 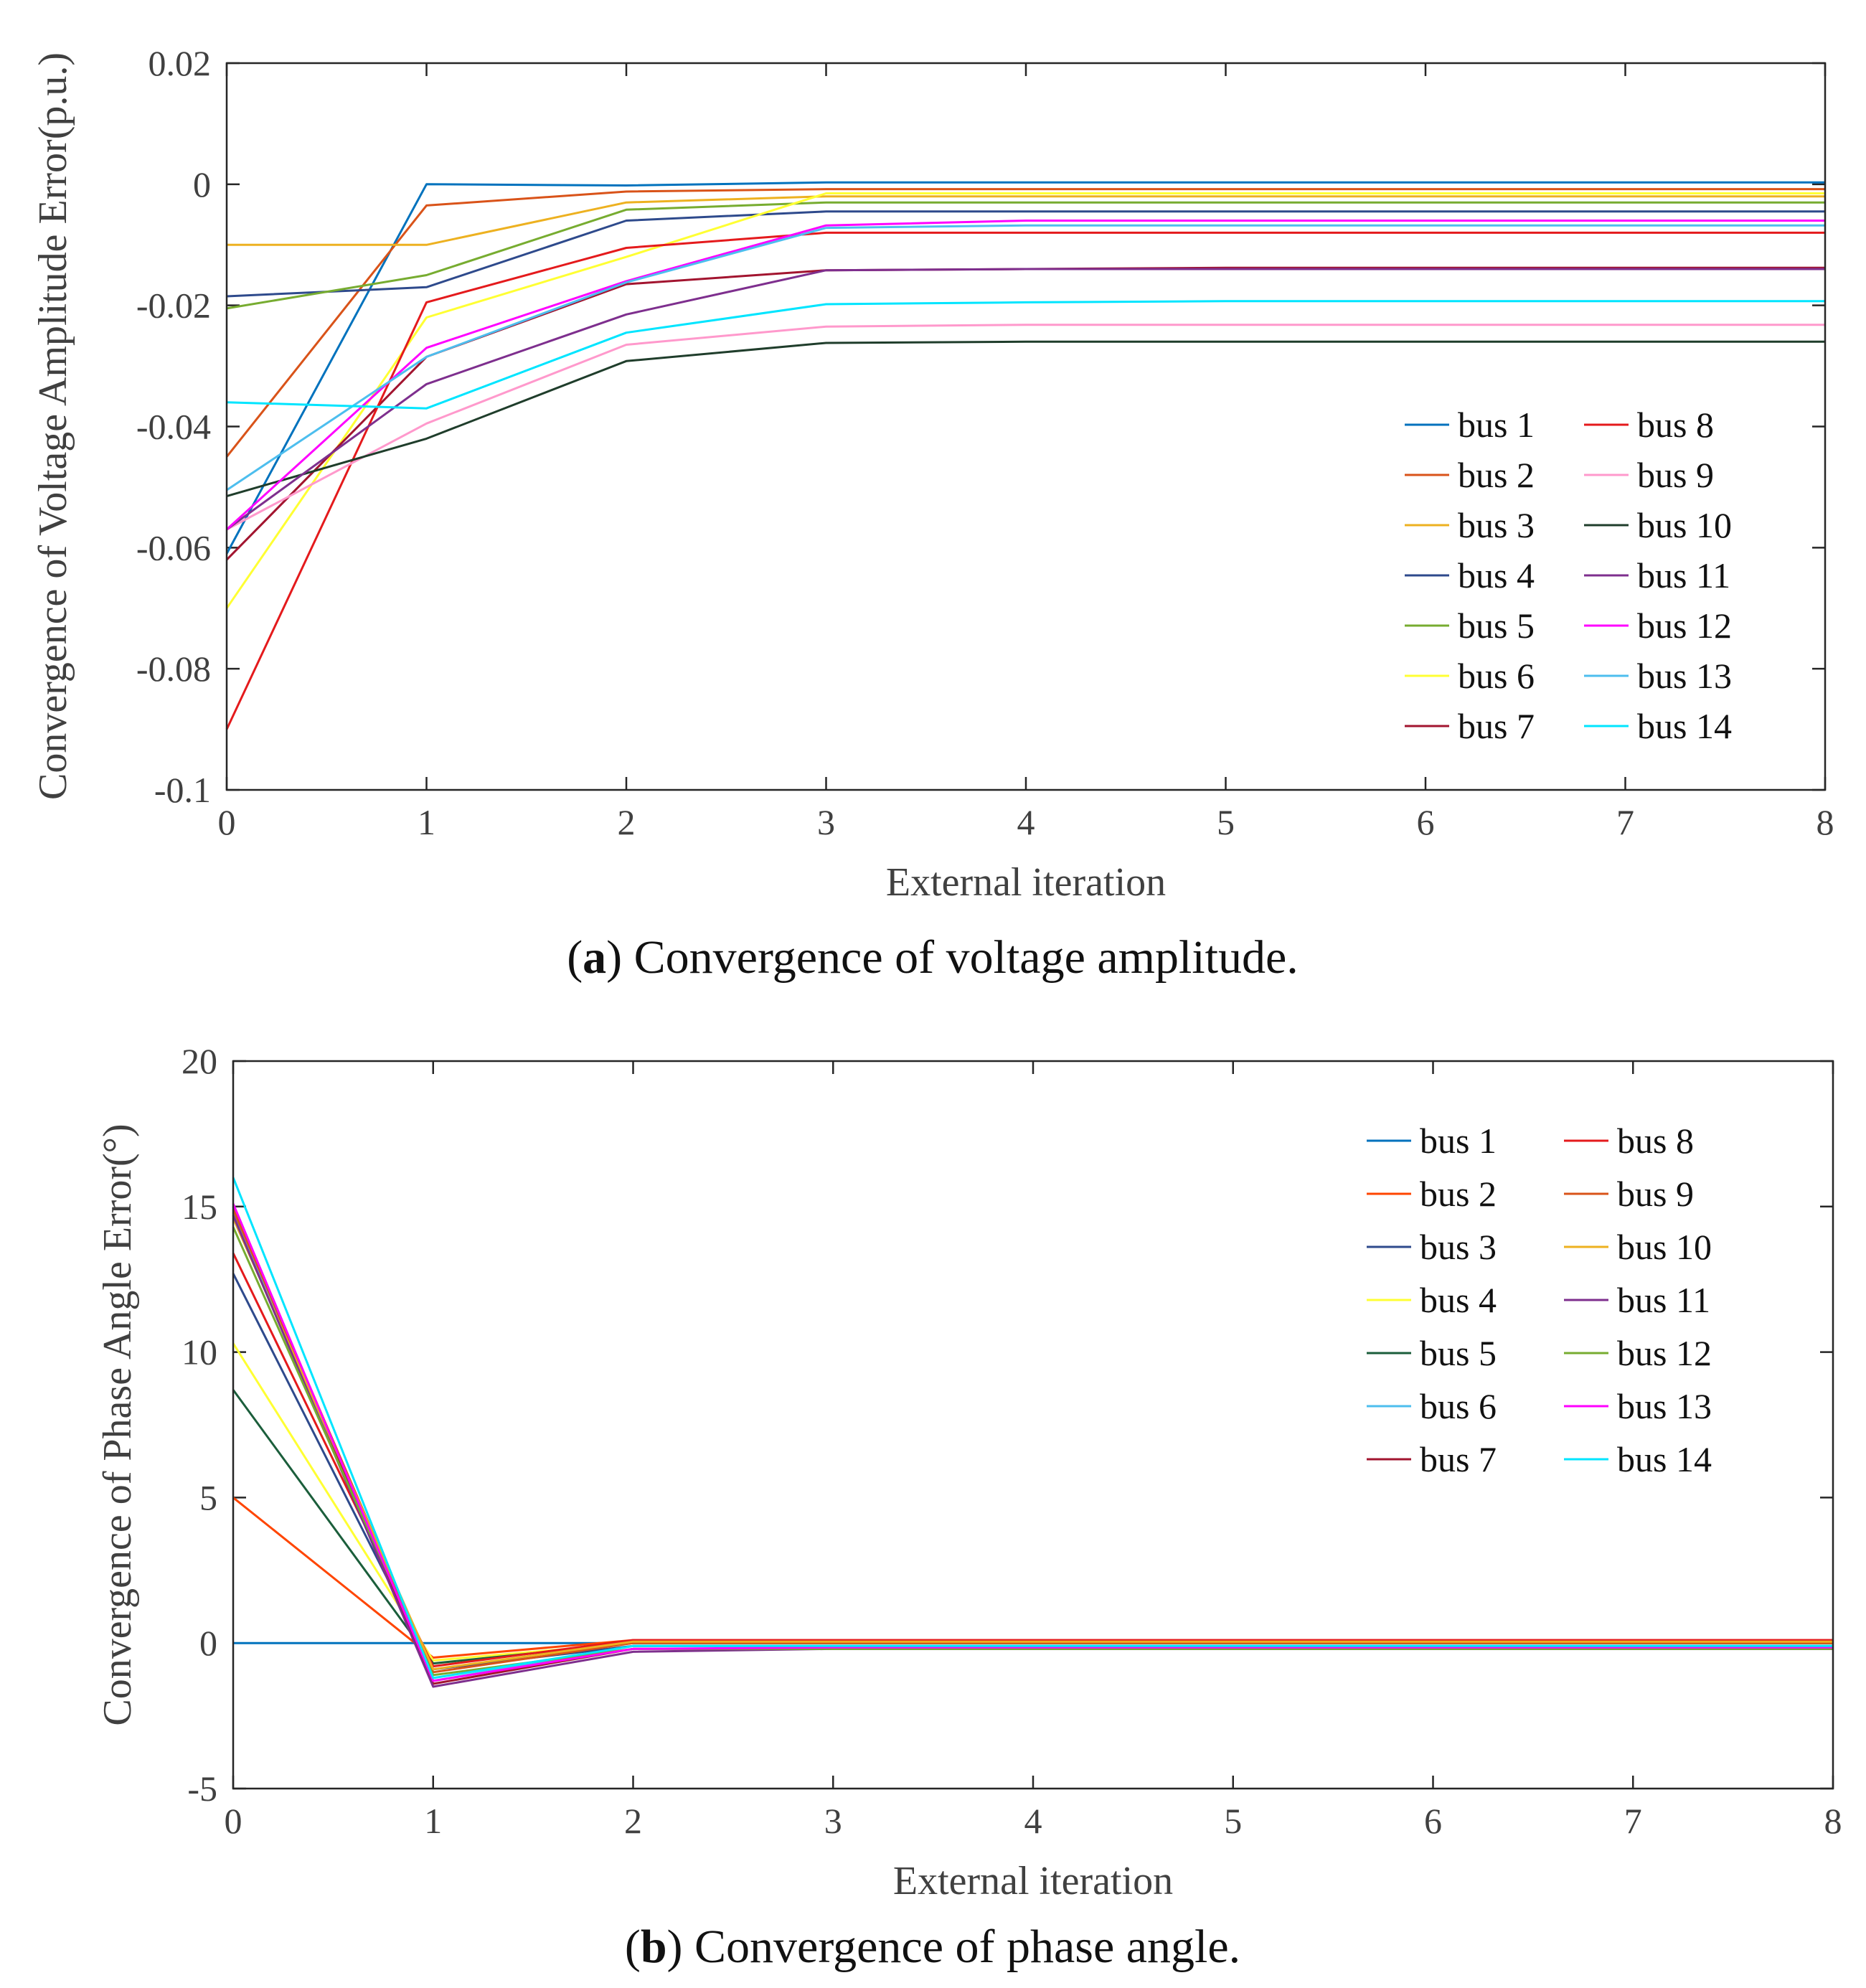 What do you see at coordinates (1458, 1353) in the screenshot?
I see `legend-label: bus 5` at bounding box center [1458, 1353].